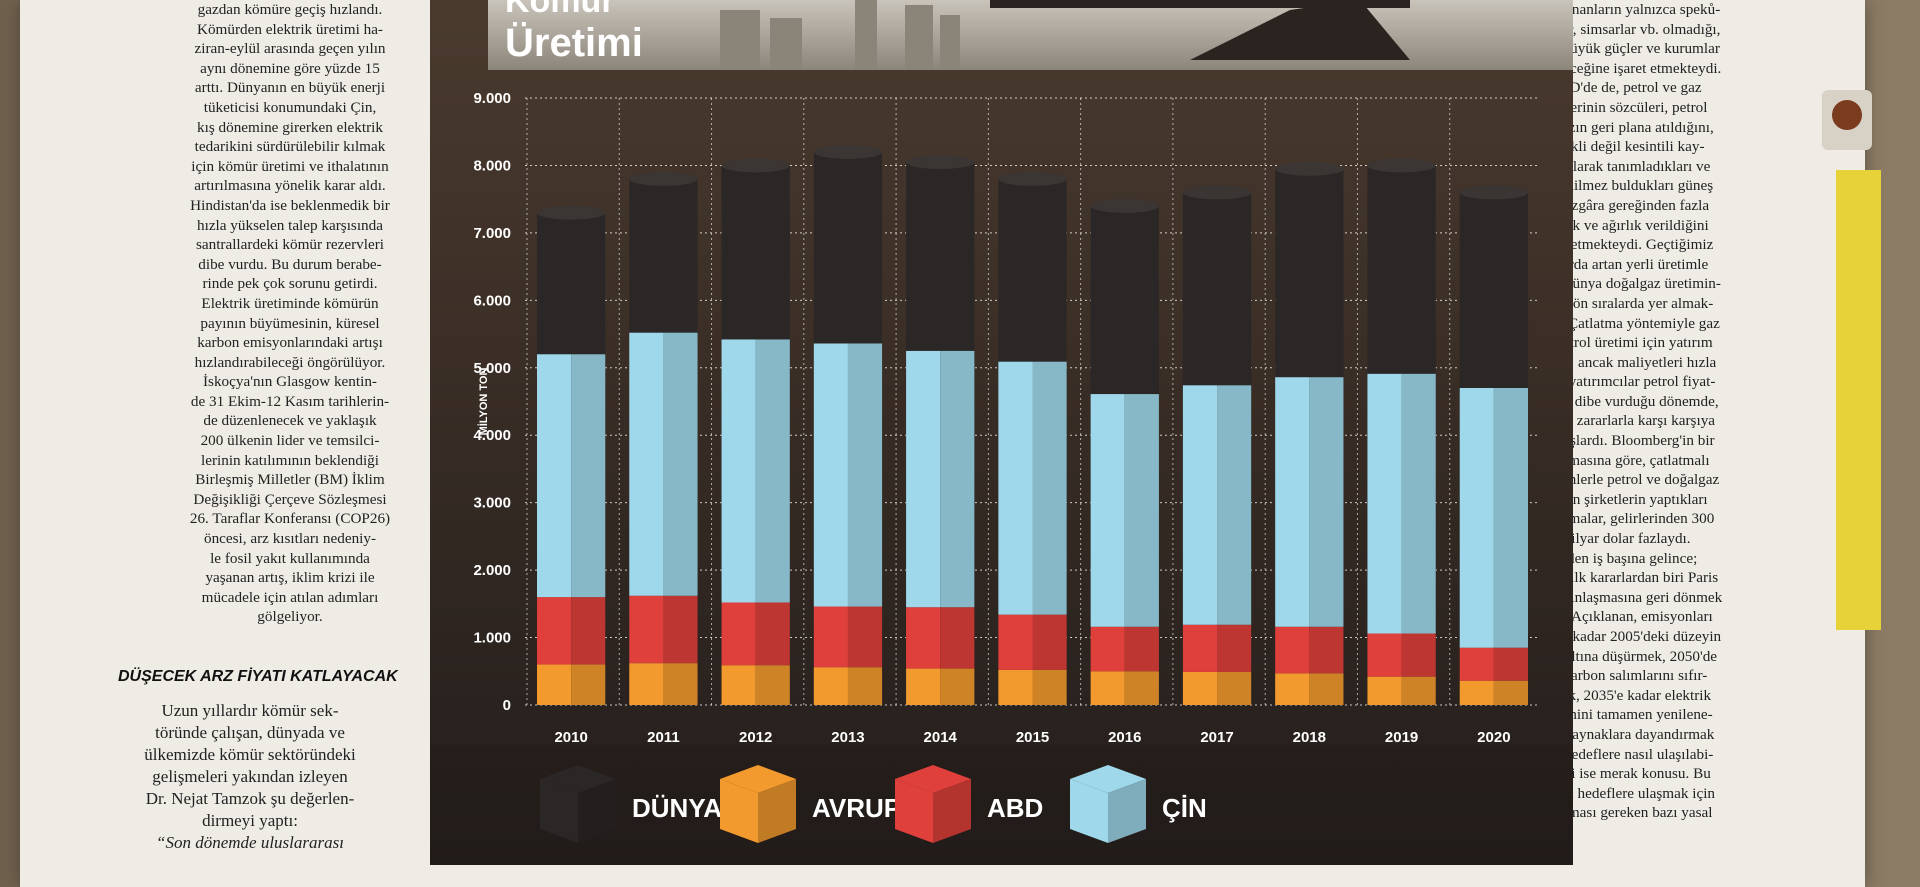  What do you see at coordinates (290, 147) in the screenshot?
I see `article-line: tedarikini sürdürülebilir kılmak` at bounding box center [290, 147].